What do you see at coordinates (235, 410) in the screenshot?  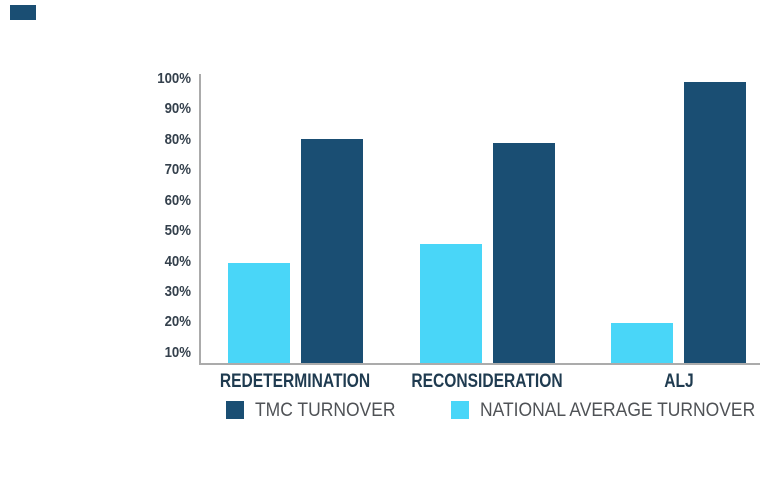 I see `legend-swatch-tmc-turnover` at bounding box center [235, 410].